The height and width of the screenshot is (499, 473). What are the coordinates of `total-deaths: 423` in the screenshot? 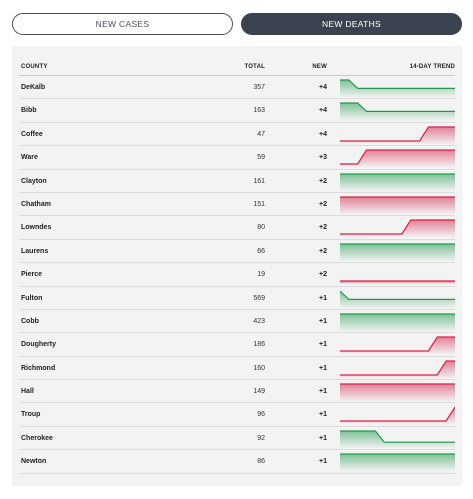 It's located at (259, 321).